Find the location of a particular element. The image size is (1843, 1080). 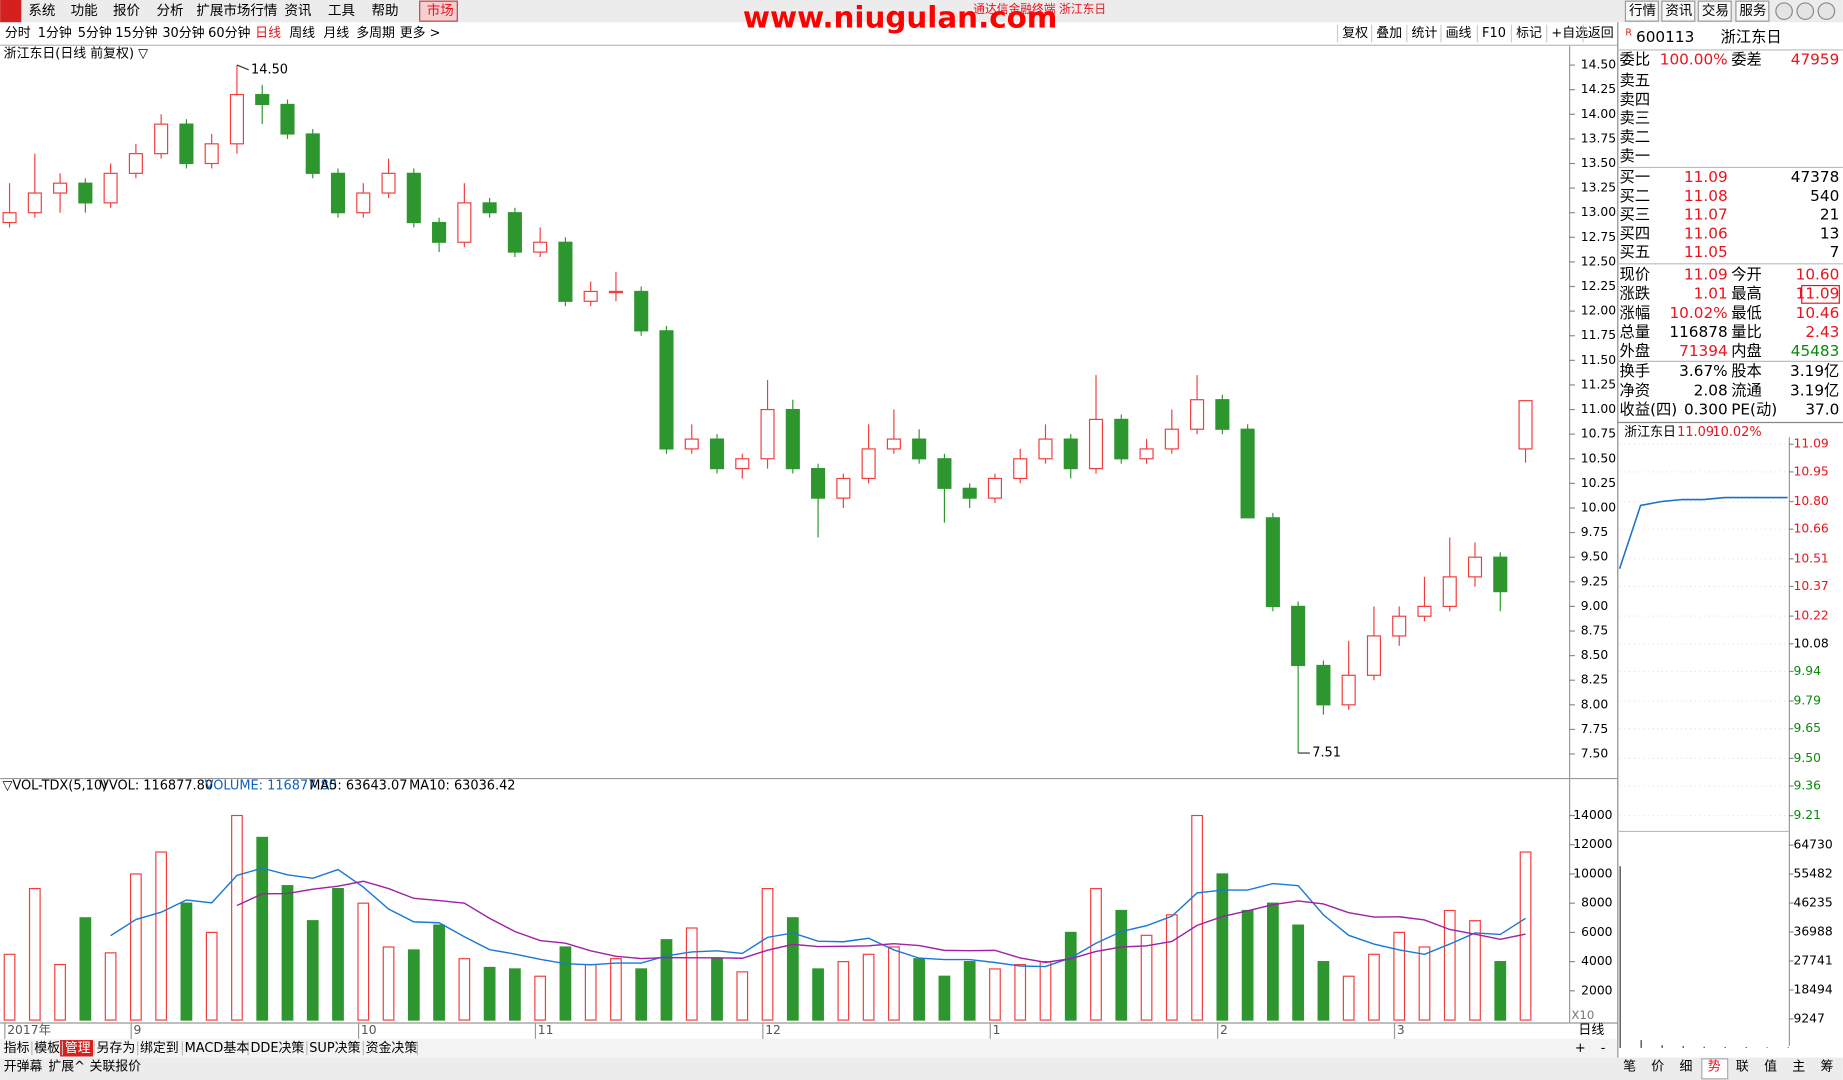

v-tick-label: 18494 is located at coordinates (1812, 989).